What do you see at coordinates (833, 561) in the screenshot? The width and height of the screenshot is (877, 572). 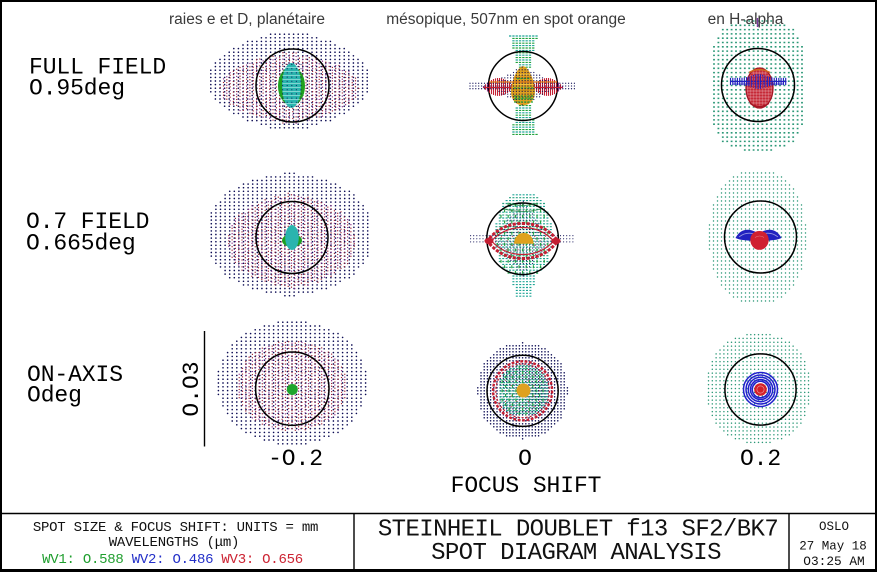 I see `svg-text: O3:25 AM` at bounding box center [833, 561].